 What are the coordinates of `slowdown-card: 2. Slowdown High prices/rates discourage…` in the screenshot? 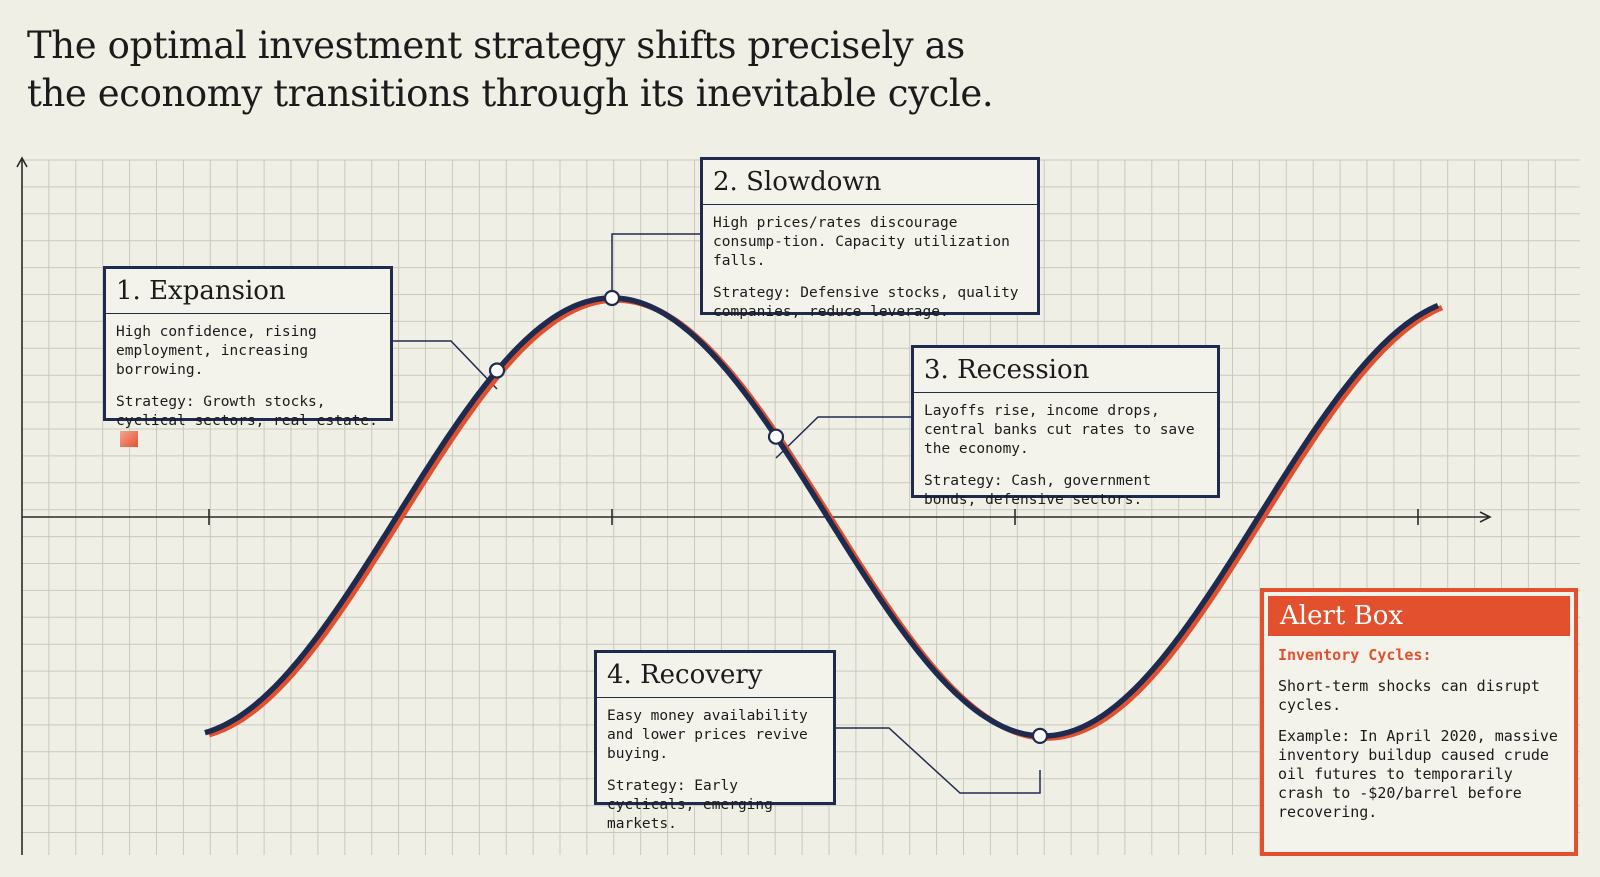 It's located at (870, 238).